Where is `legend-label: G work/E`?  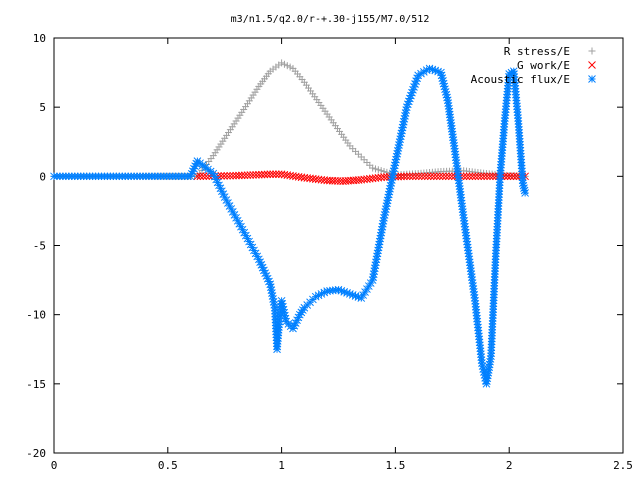
legend-label: G work/E is located at coordinates (543, 65).